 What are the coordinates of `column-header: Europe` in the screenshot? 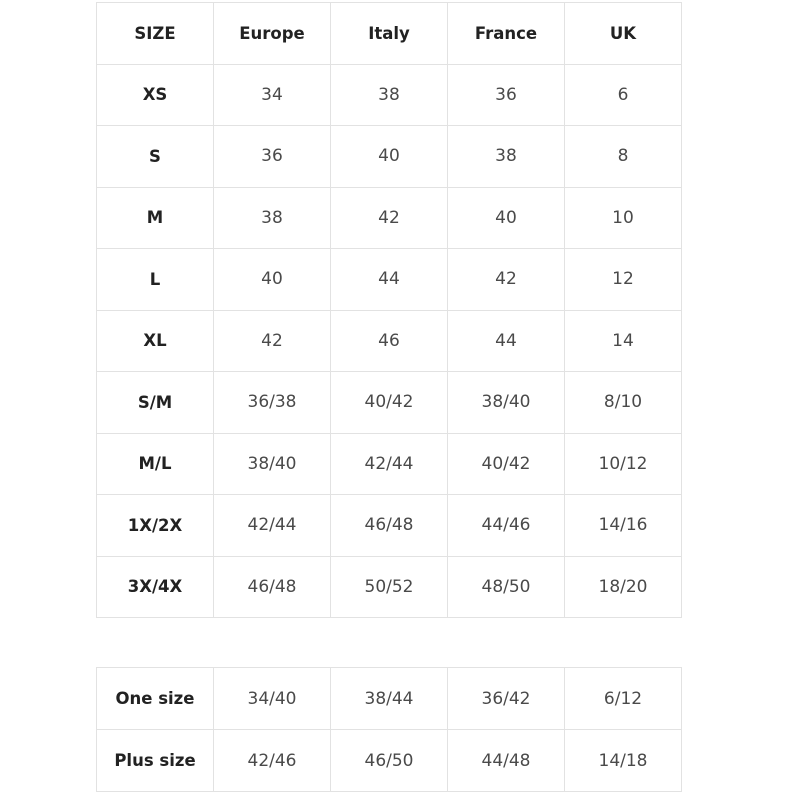 It's located at (272, 33).